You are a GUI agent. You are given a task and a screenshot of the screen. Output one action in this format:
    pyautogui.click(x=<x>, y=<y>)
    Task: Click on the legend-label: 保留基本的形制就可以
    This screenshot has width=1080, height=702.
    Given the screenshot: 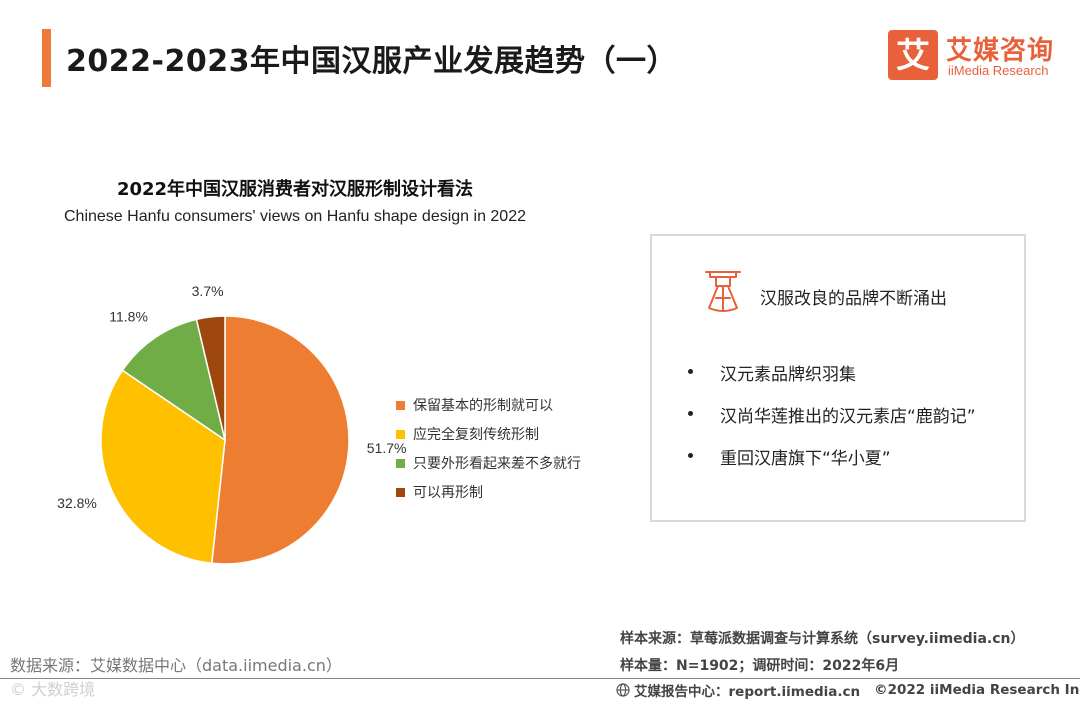 What is the action you would take?
    pyautogui.click(x=483, y=405)
    